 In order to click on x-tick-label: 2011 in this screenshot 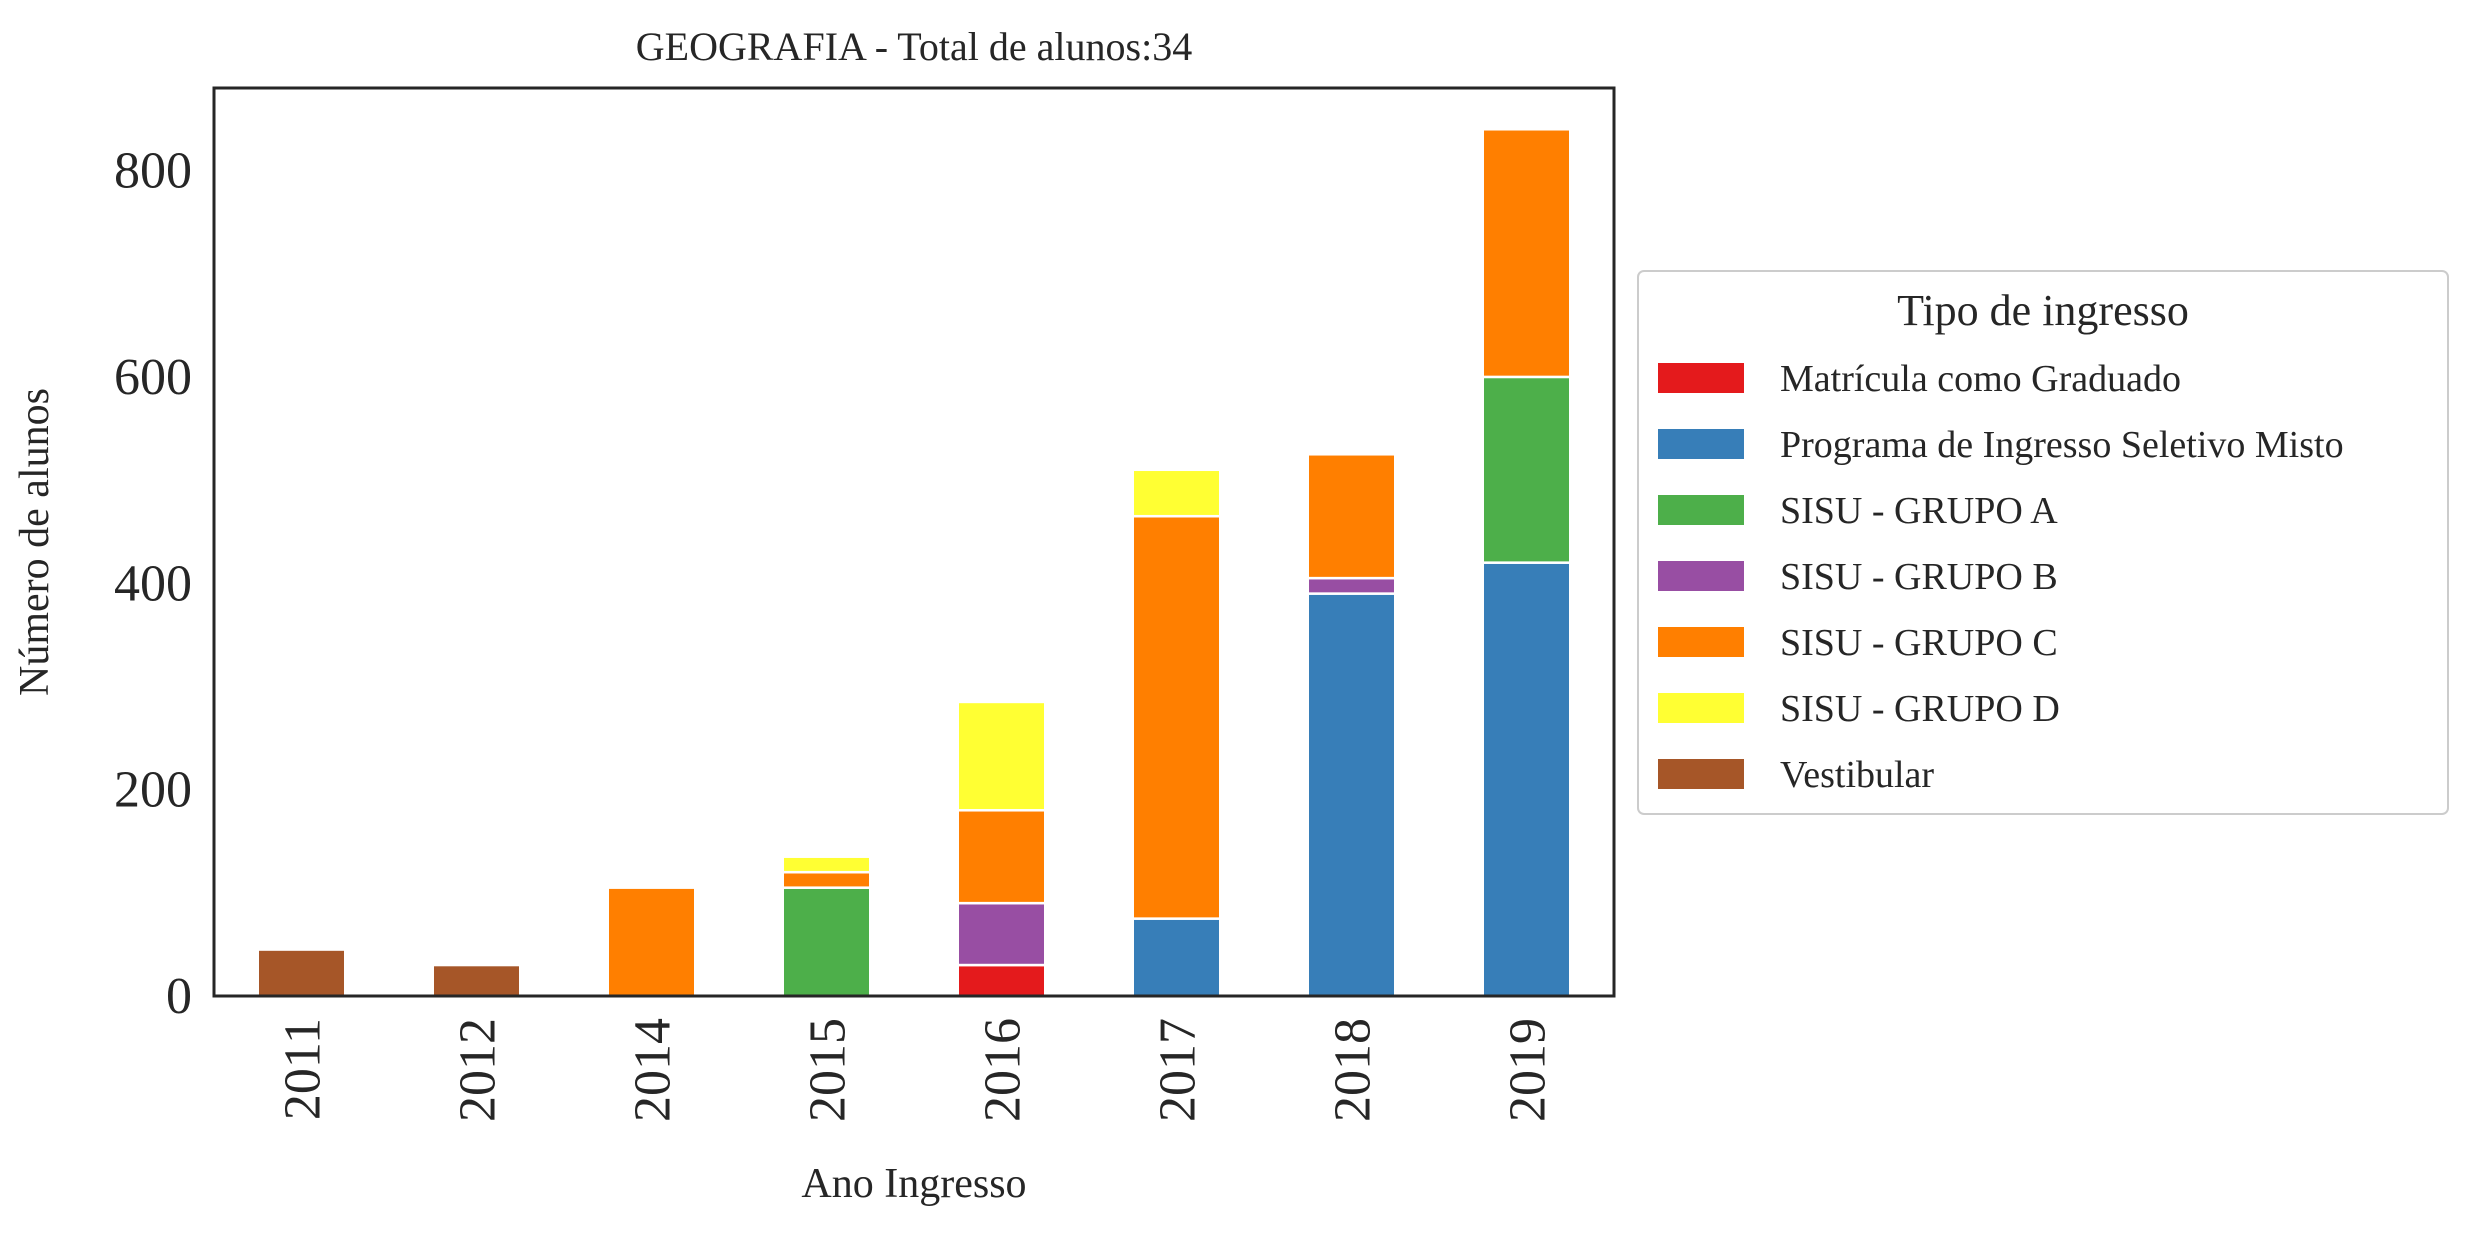, I will do `click(303, 1069)`.